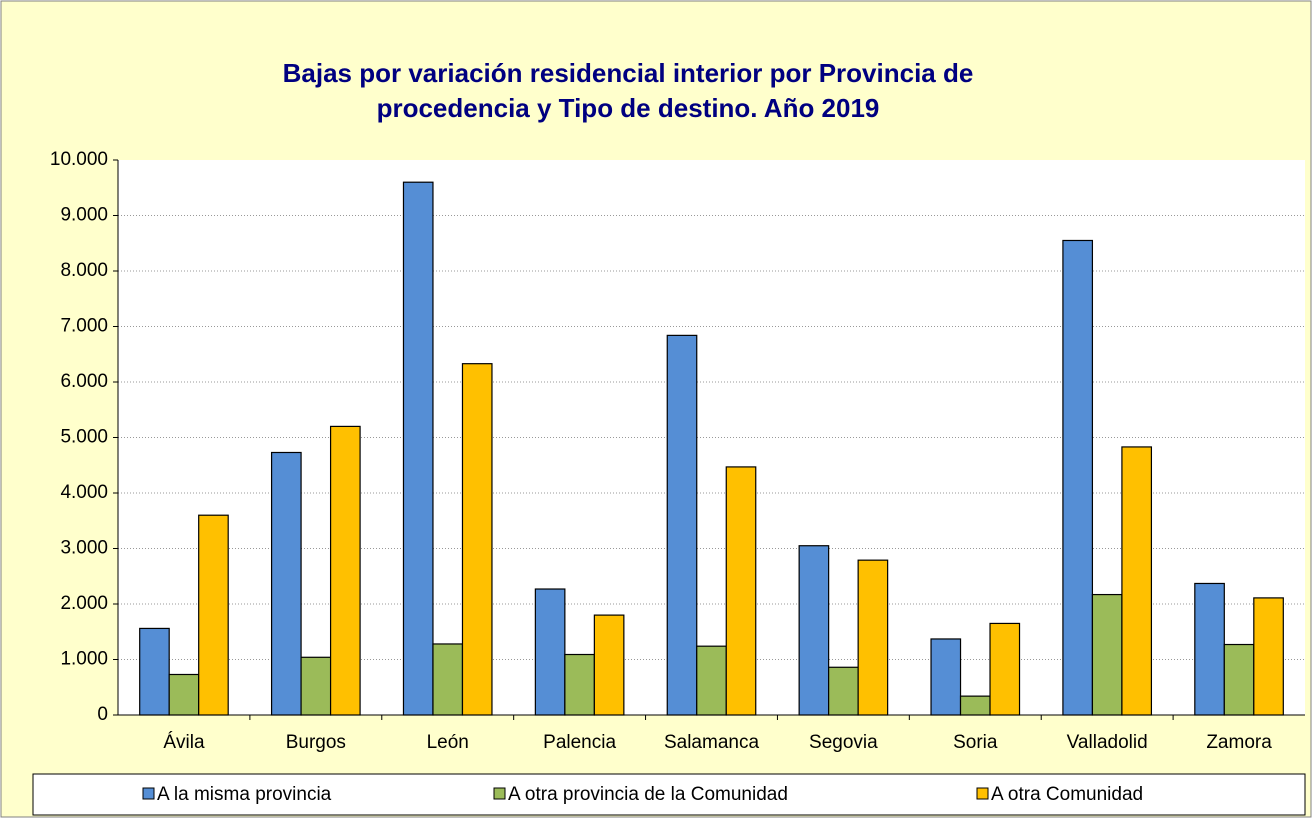 The height and width of the screenshot is (818, 1312). What do you see at coordinates (84, 215) in the screenshot?
I see `y-tick-label: 9.000` at bounding box center [84, 215].